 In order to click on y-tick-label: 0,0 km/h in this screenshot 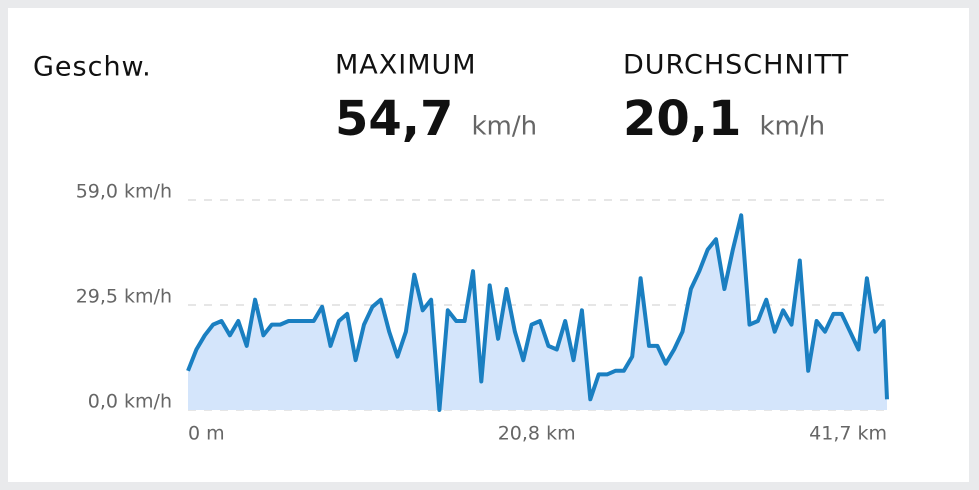, I will do `click(130, 402)`.